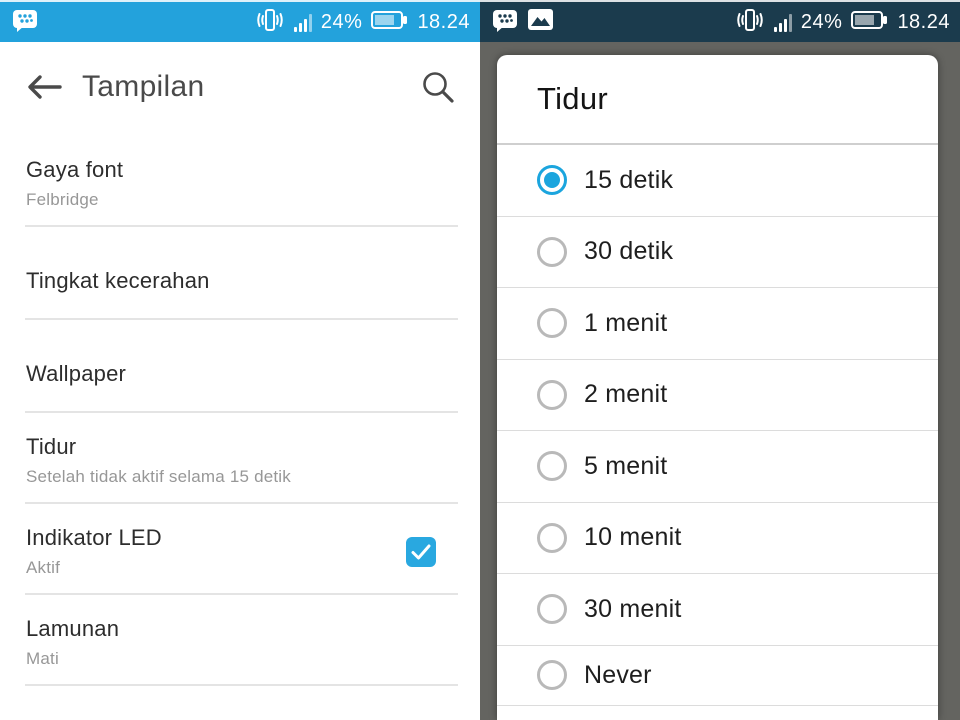 The height and width of the screenshot is (720, 960). What do you see at coordinates (626, 322) in the screenshot?
I see `sleep-option-label: 1 menit` at bounding box center [626, 322].